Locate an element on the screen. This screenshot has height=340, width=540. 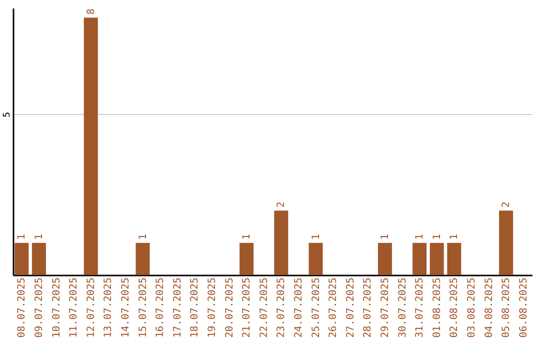
x-tick-label: 15.07.2025 is located at coordinates (143, 308).